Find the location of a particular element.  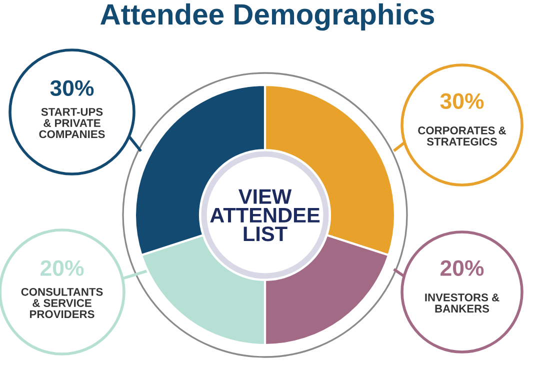

text: VIEW ATTENDEE LIST is located at coordinates (265, 215).